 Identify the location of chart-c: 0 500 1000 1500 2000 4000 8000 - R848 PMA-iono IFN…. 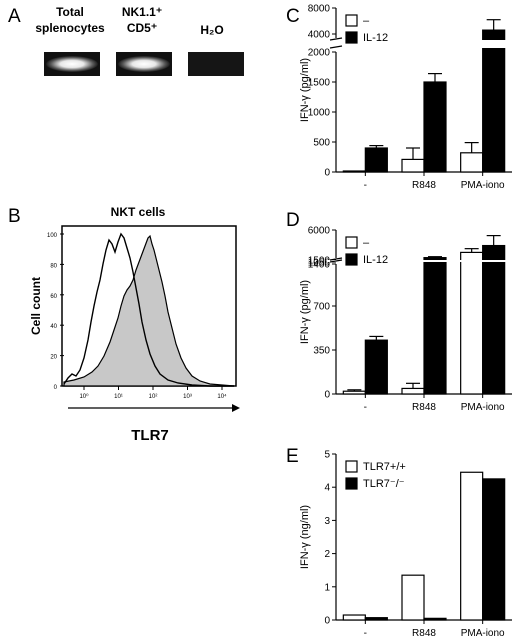
(406, 97).